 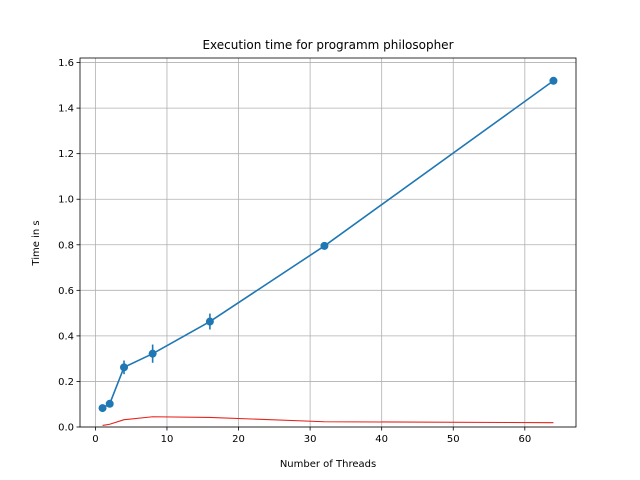 I want to click on y-tick-label: 1.4, so click(x=66, y=109).